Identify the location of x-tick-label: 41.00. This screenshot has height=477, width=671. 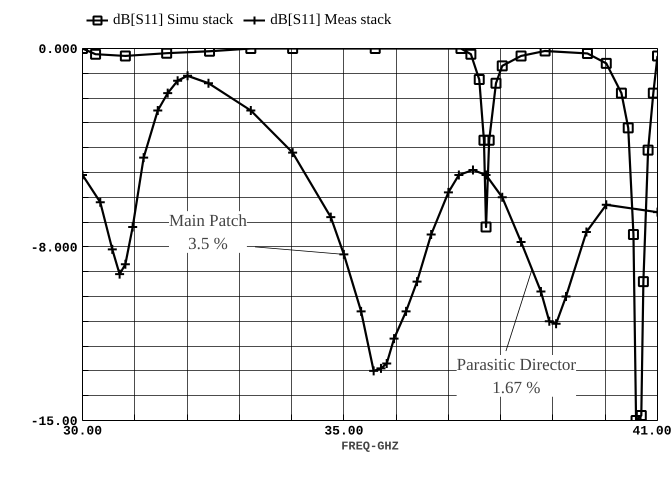
(651, 431).